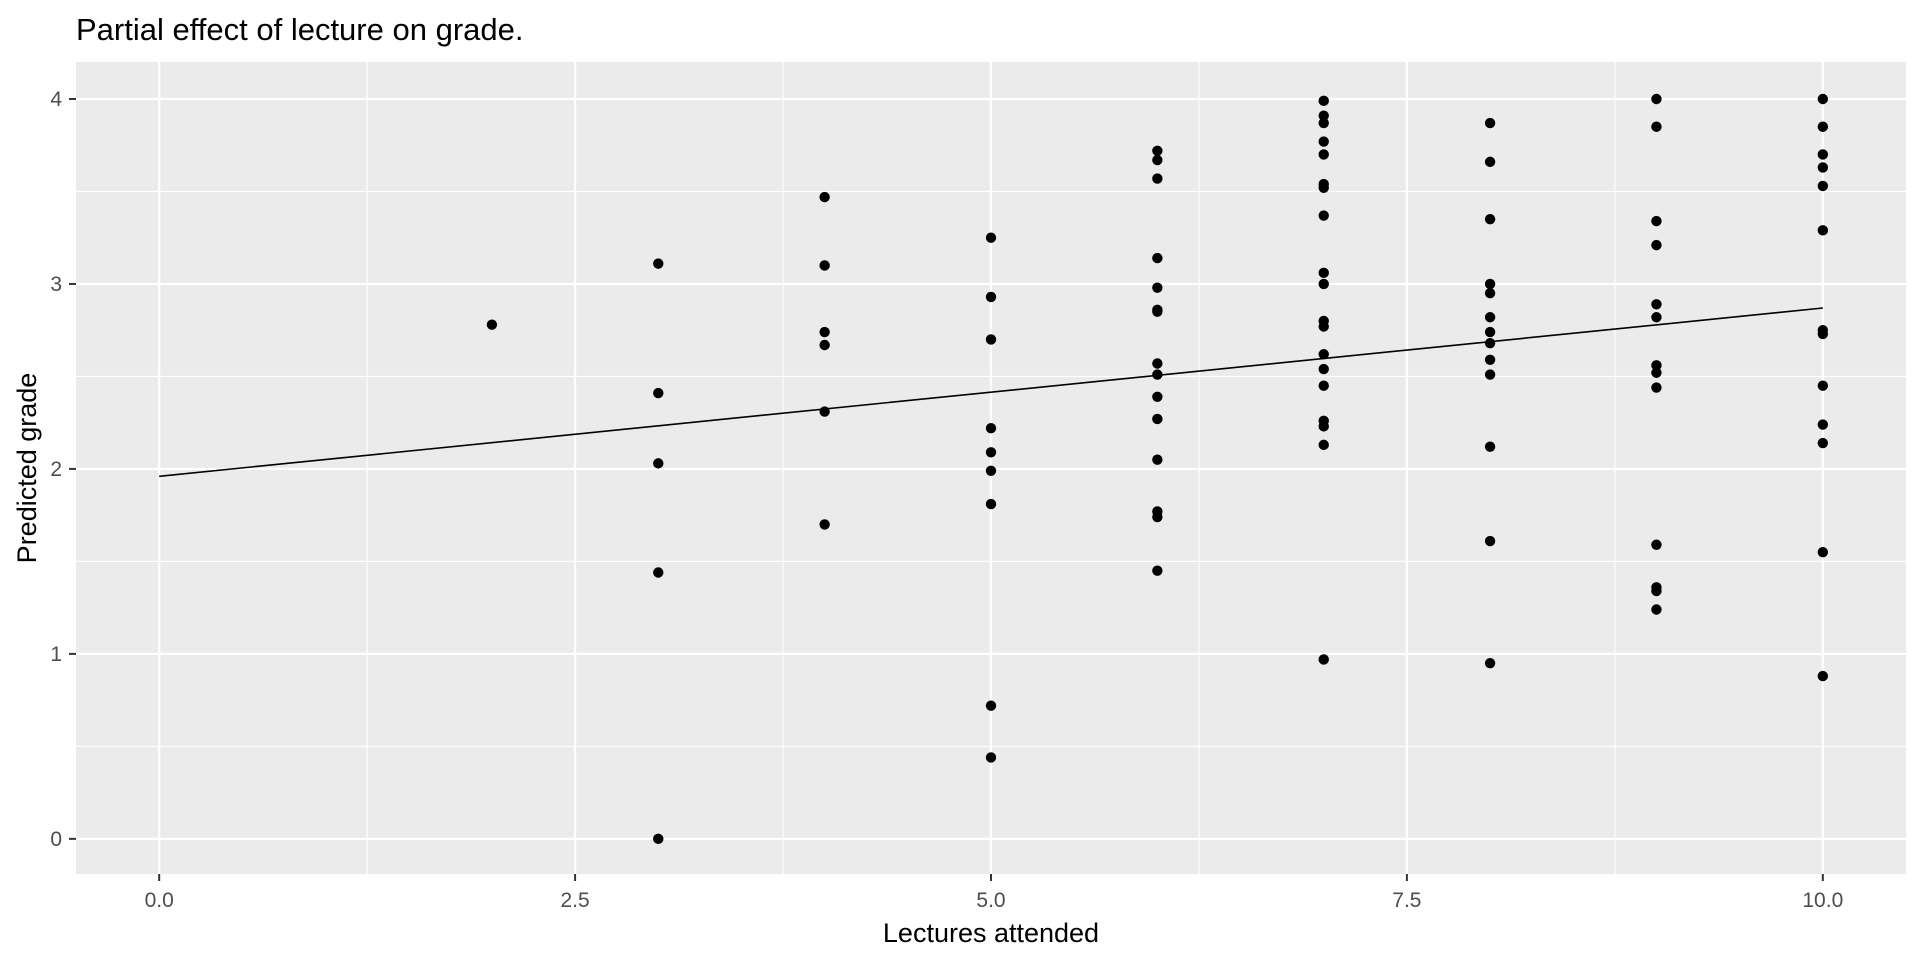  What do you see at coordinates (56, 284) in the screenshot?
I see `y-tick-label: 3` at bounding box center [56, 284].